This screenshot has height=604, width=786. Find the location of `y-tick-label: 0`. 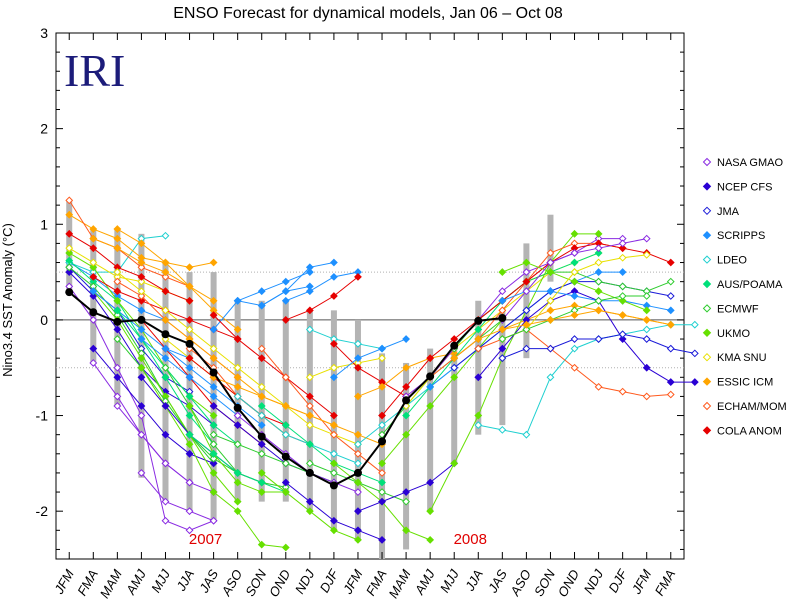

y-tick-label: 0 is located at coordinates (44, 320).